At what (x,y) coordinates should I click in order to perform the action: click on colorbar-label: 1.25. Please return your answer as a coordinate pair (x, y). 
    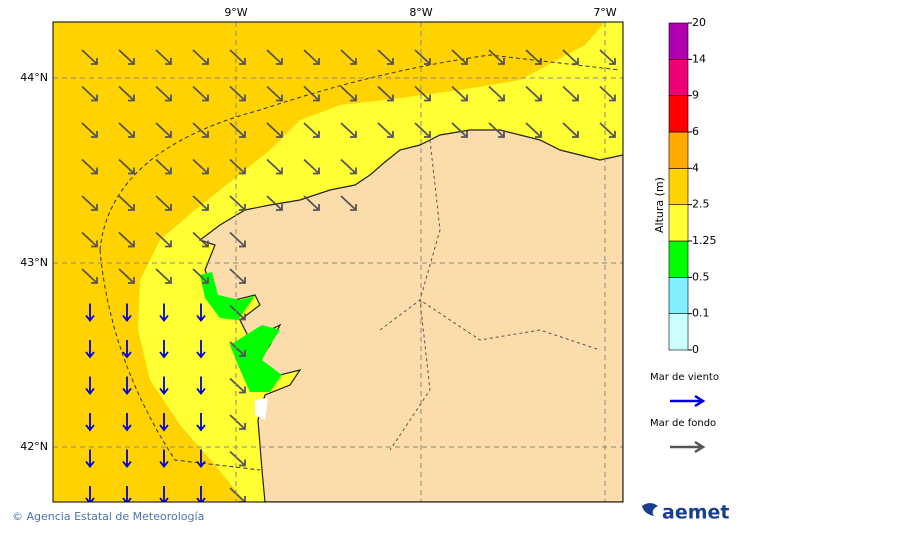
    Looking at the image, I should click on (704, 240).